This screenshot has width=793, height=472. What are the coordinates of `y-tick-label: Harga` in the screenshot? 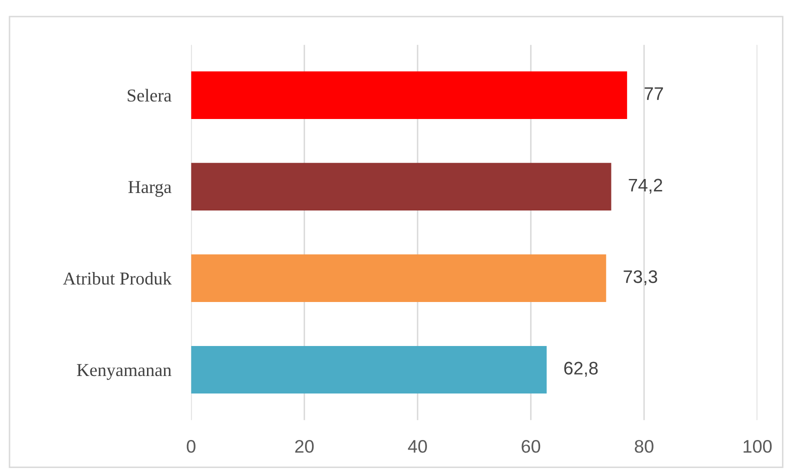 It's located at (150, 189).